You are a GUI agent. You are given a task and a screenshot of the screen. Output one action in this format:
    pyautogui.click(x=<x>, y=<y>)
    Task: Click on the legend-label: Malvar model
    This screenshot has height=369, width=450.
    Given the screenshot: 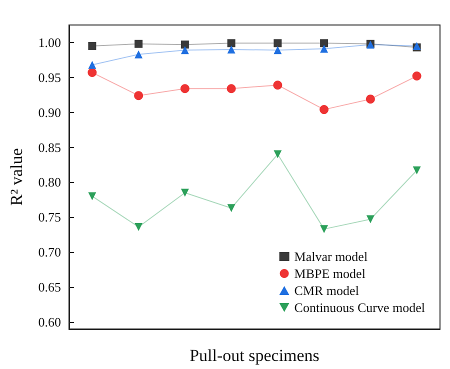 What is the action you would take?
    pyautogui.click(x=331, y=256)
    